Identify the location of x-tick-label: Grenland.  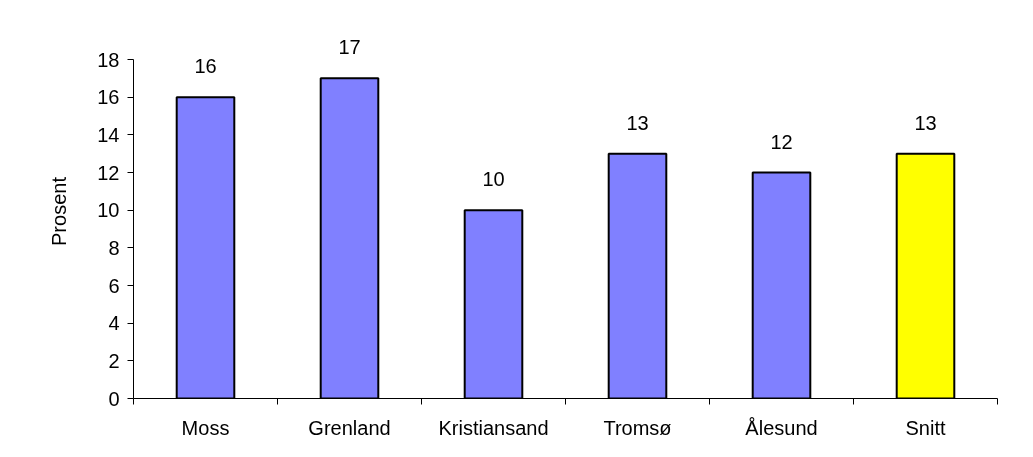
(349, 427).